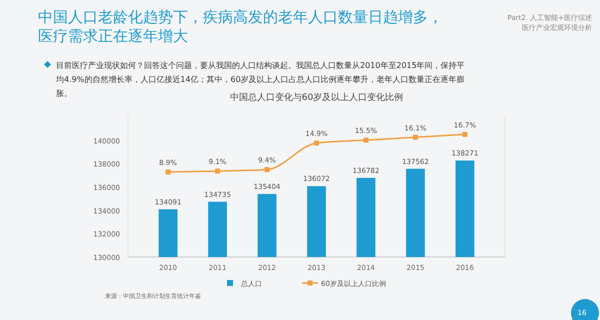 Image resolution: width=600 pixels, height=320 pixels. Describe the element at coordinates (317, 97) in the screenshot. I see `chart-subtitle: 中国总人口变化与60岁及以上人口变化比例` at that location.